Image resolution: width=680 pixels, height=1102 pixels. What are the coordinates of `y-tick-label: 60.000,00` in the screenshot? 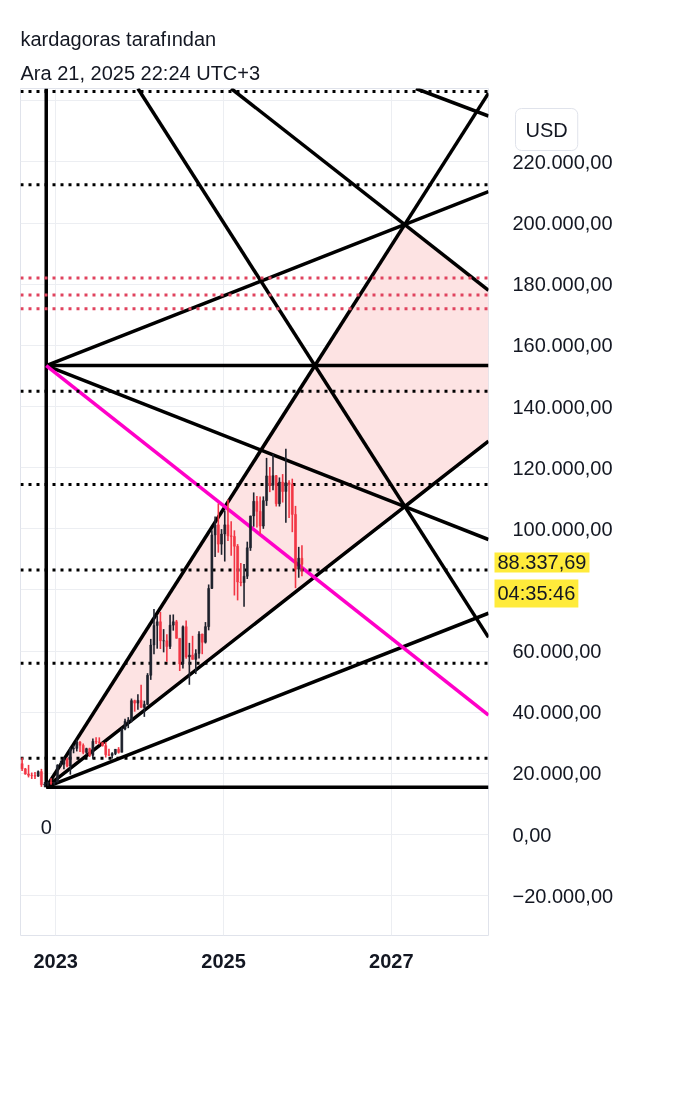 It's located at (557, 651).